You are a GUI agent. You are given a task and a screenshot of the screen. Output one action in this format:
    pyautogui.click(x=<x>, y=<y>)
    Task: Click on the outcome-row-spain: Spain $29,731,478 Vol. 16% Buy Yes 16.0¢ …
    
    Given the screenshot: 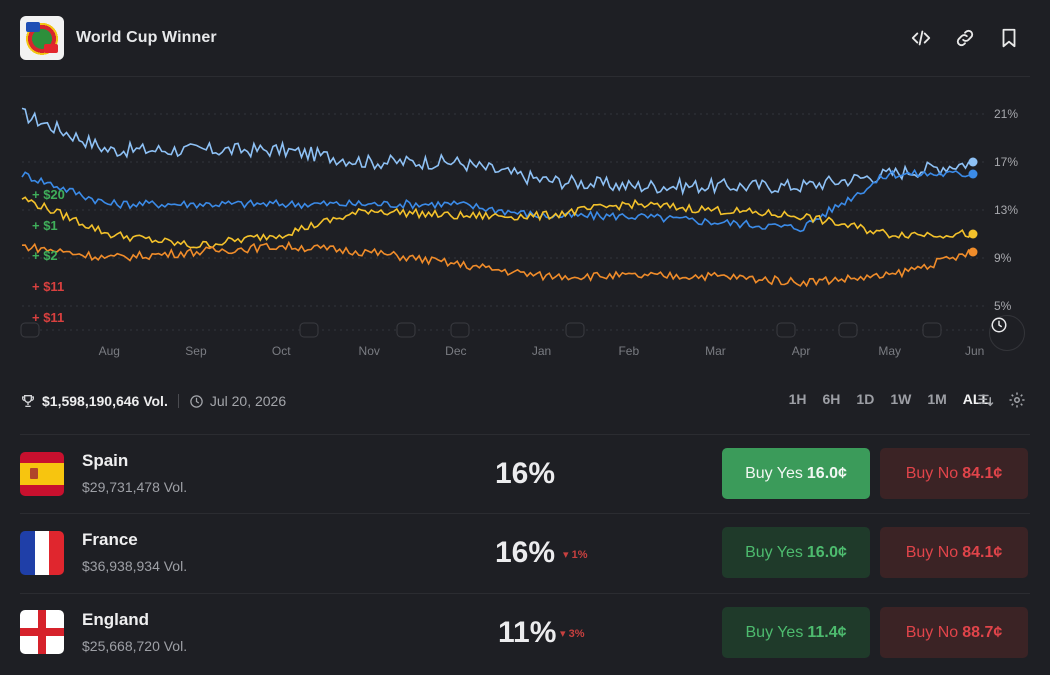 What is the action you would take?
    pyautogui.click(x=525, y=474)
    